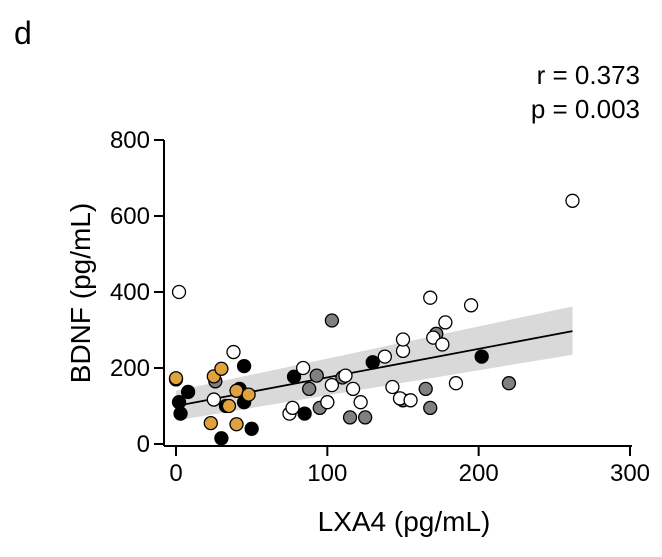  What do you see at coordinates (175, 473) in the screenshot?
I see `x-tick-label: 0` at bounding box center [175, 473].